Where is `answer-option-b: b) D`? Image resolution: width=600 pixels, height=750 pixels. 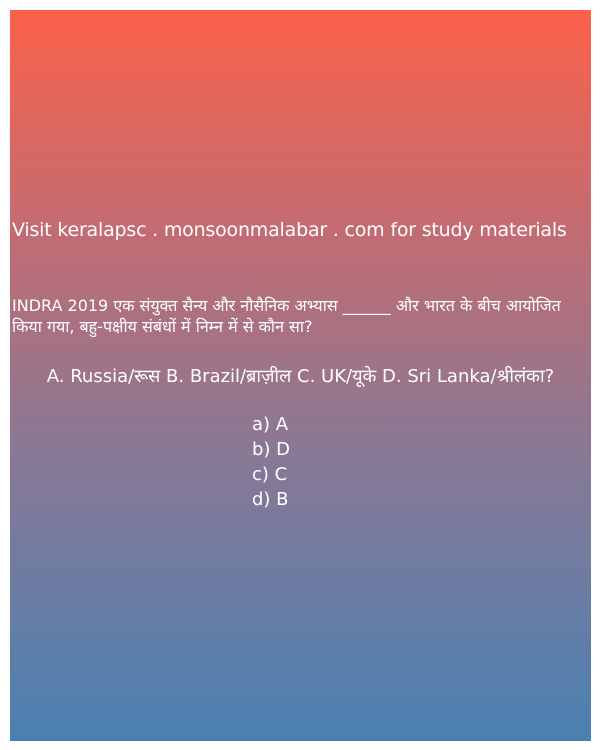
answer-option-b: b) D is located at coordinates (271, 449).